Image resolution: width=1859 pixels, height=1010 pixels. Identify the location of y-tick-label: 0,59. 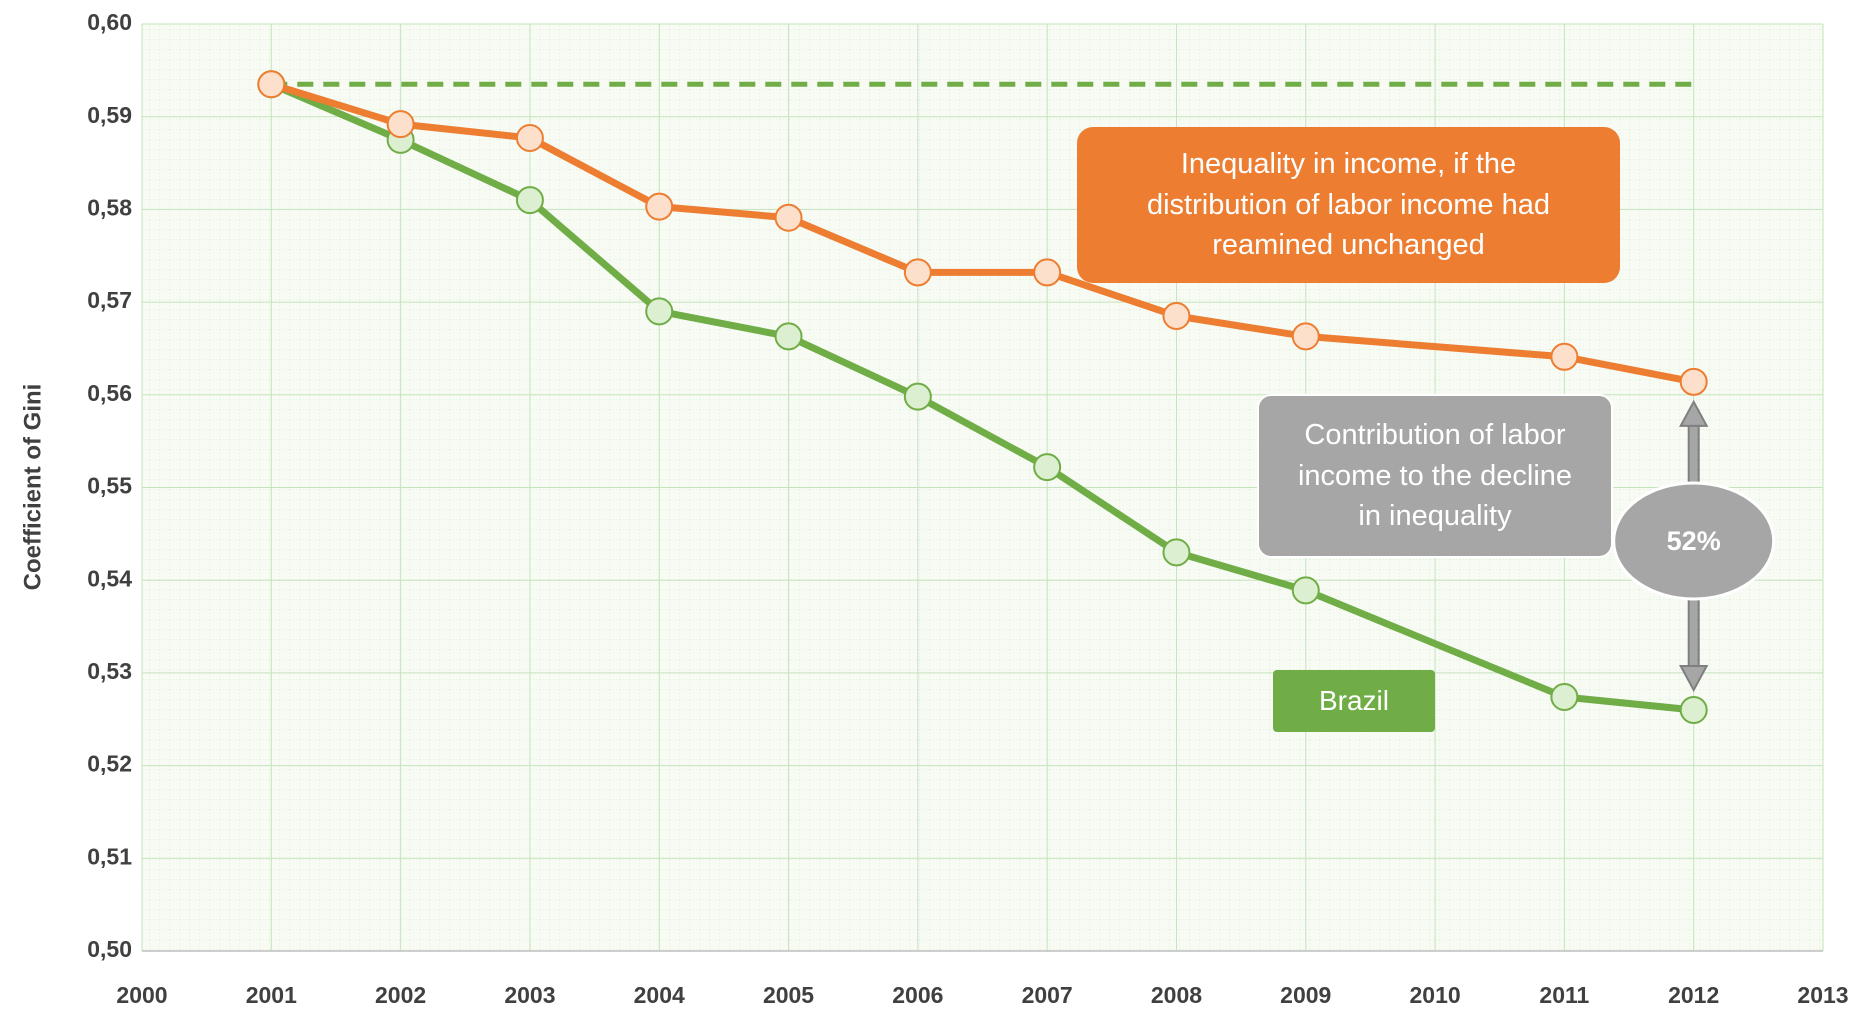
(109, 115).